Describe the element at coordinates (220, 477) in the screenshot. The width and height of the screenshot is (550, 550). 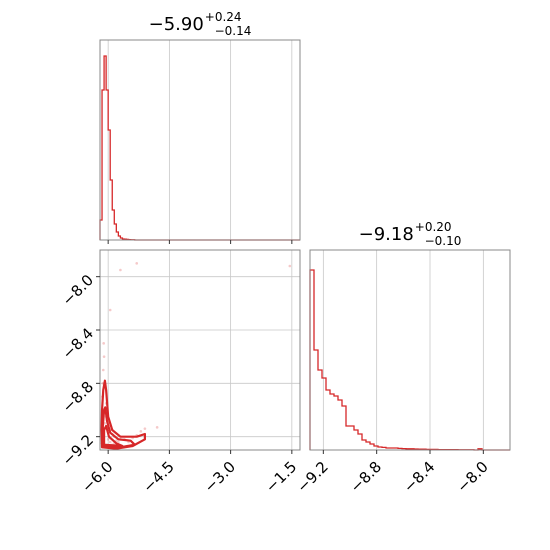
I see `joint-xtick-label: −3.0` at that location.